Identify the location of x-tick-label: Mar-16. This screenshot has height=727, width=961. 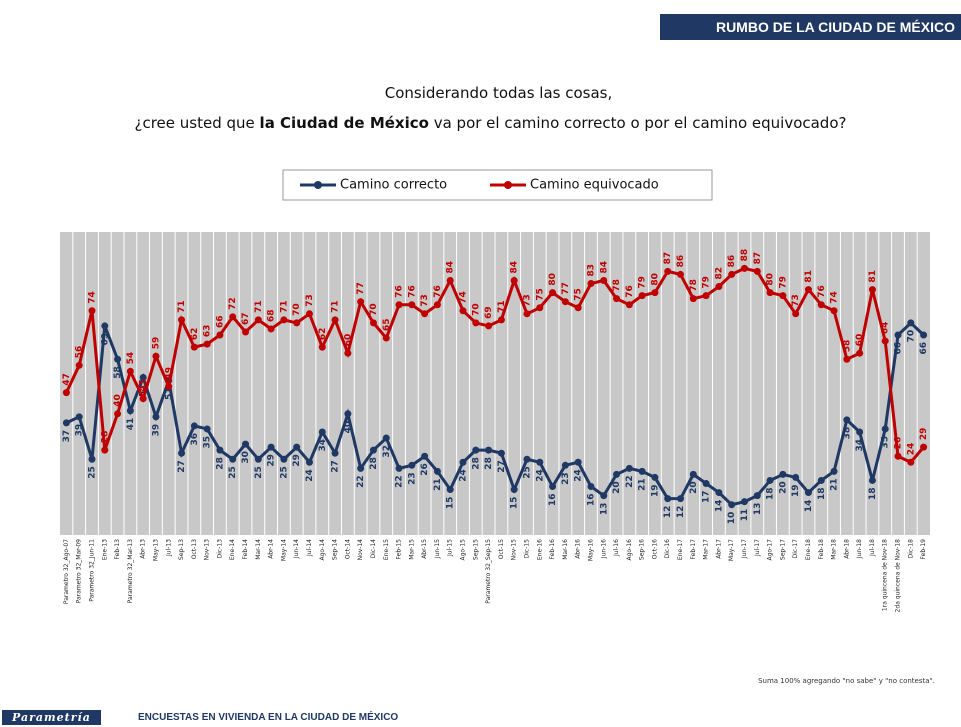
(565, 549).